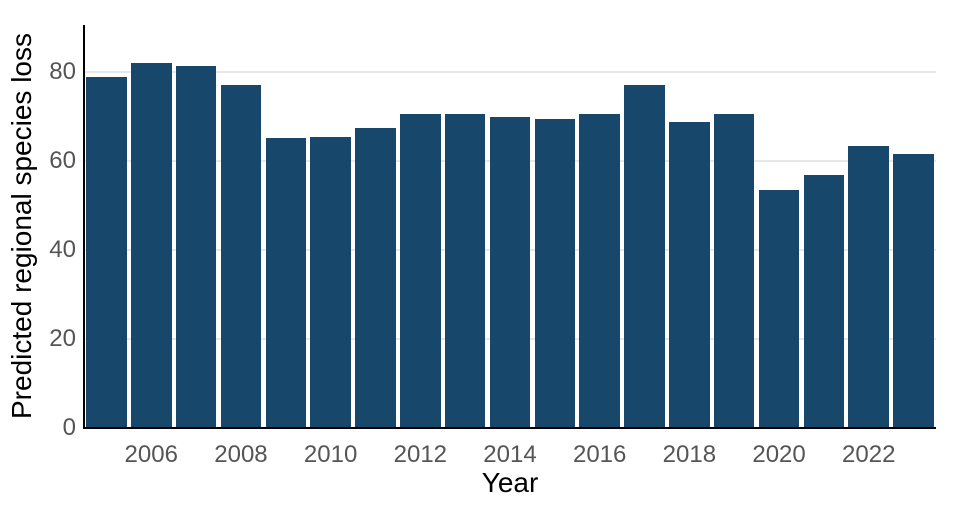  What do you see at coordinates (734, 271) in the screenshot?
I see `bar-2019` at bounding box center [734, 271].